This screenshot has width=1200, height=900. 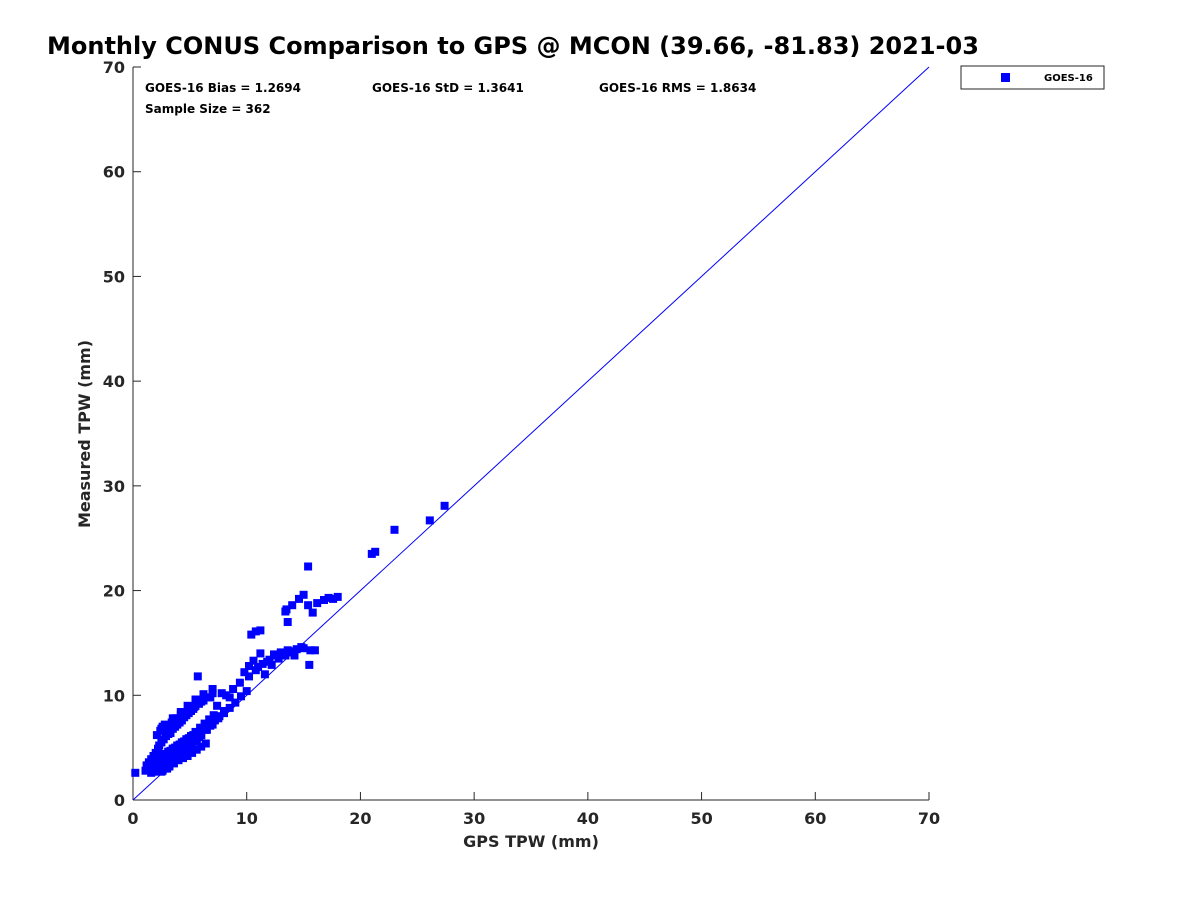 What do you see at coordinates (114, 67) in the screenshot?
I see `y-tick-label: 70` at bounding box center [114, 67].